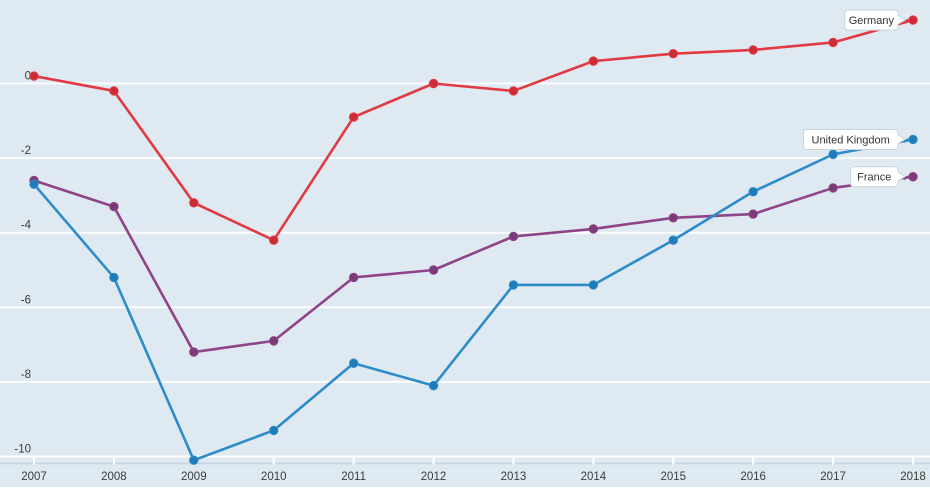 This screenshot has height=492, width=930. I want to click on data-point-germany-2012, so click(433, 83).